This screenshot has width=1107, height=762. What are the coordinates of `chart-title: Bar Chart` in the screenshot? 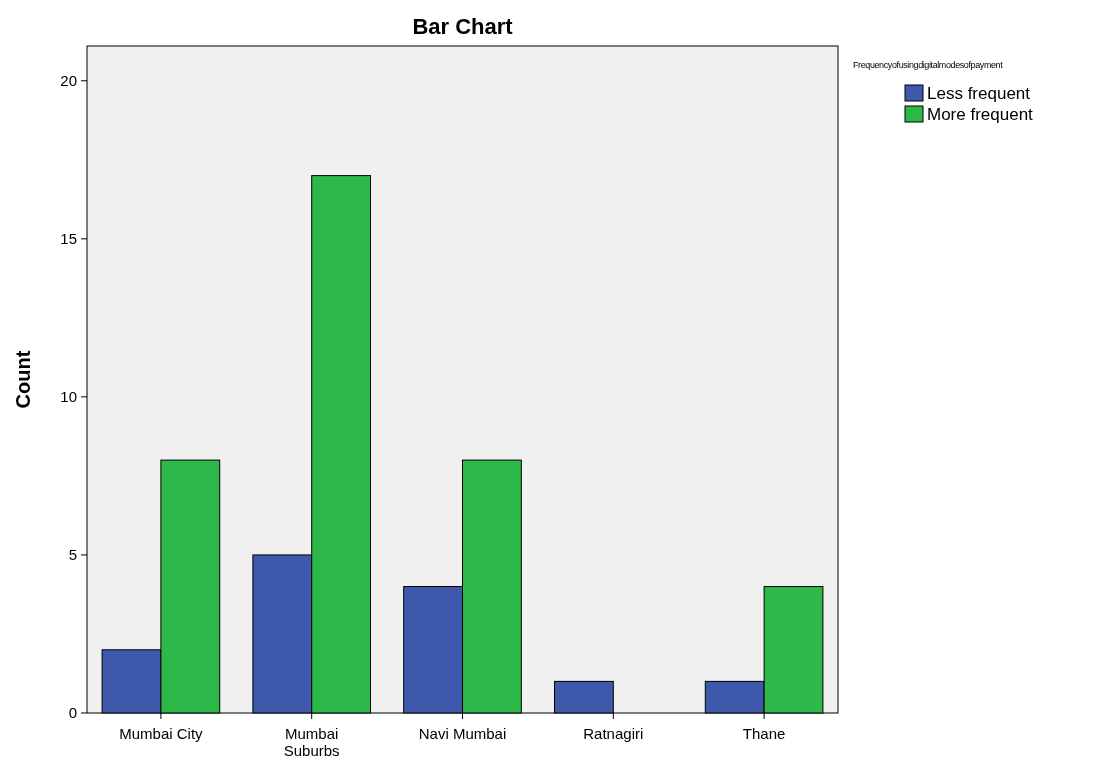 It's located at (463, 26).